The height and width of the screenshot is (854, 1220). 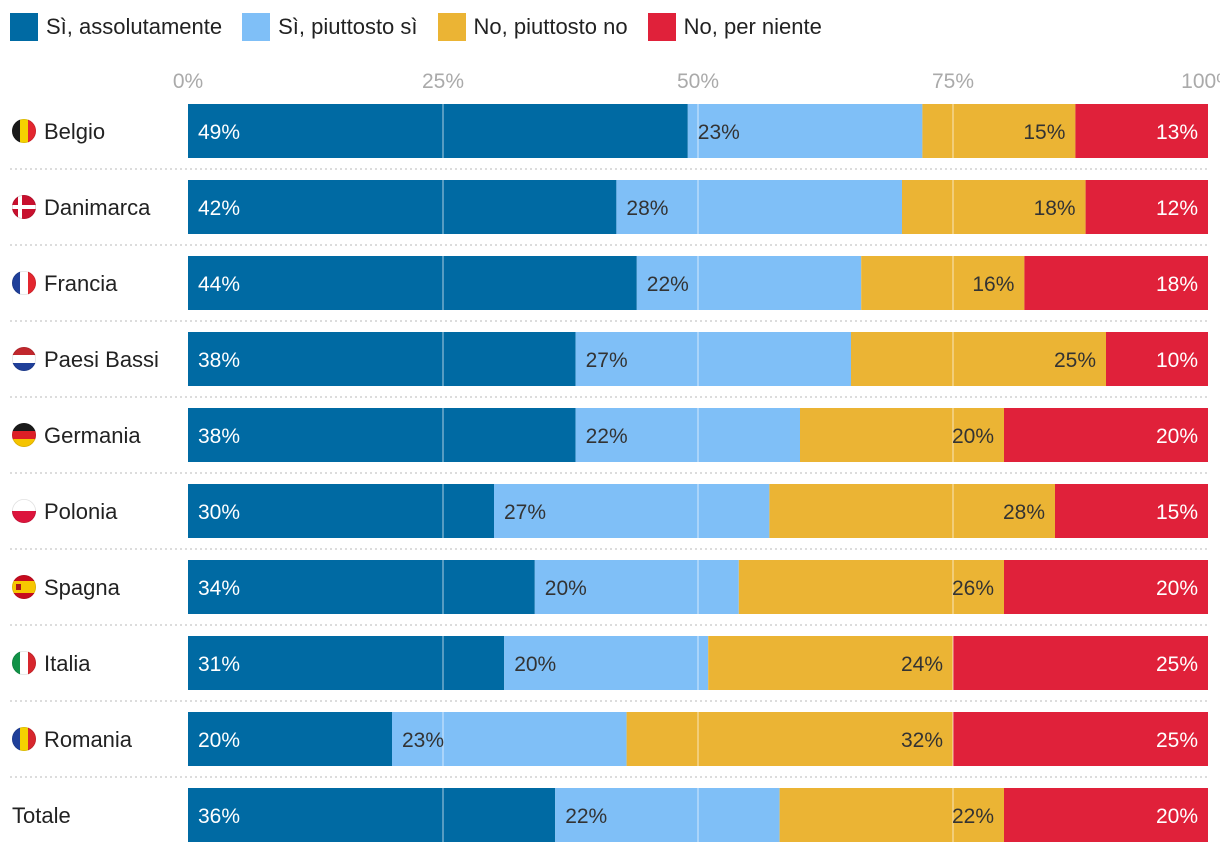 I want to click on x-tick-label: 25%, so click(x=443, y=81).